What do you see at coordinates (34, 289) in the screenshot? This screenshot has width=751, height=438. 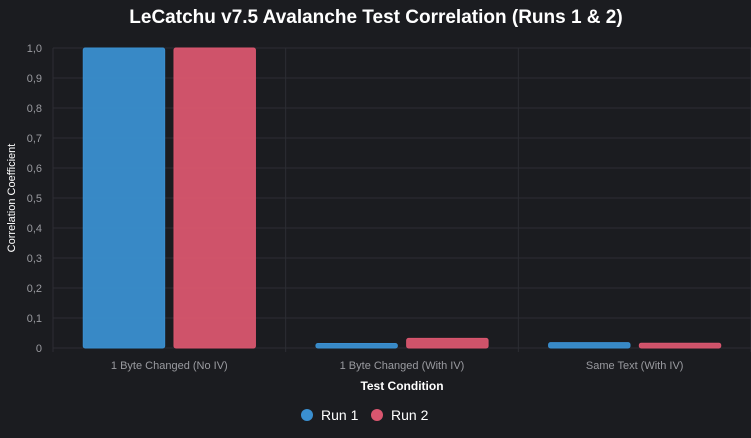 I see `y-tick-label: 0,2` at bounding box center [34, 289].